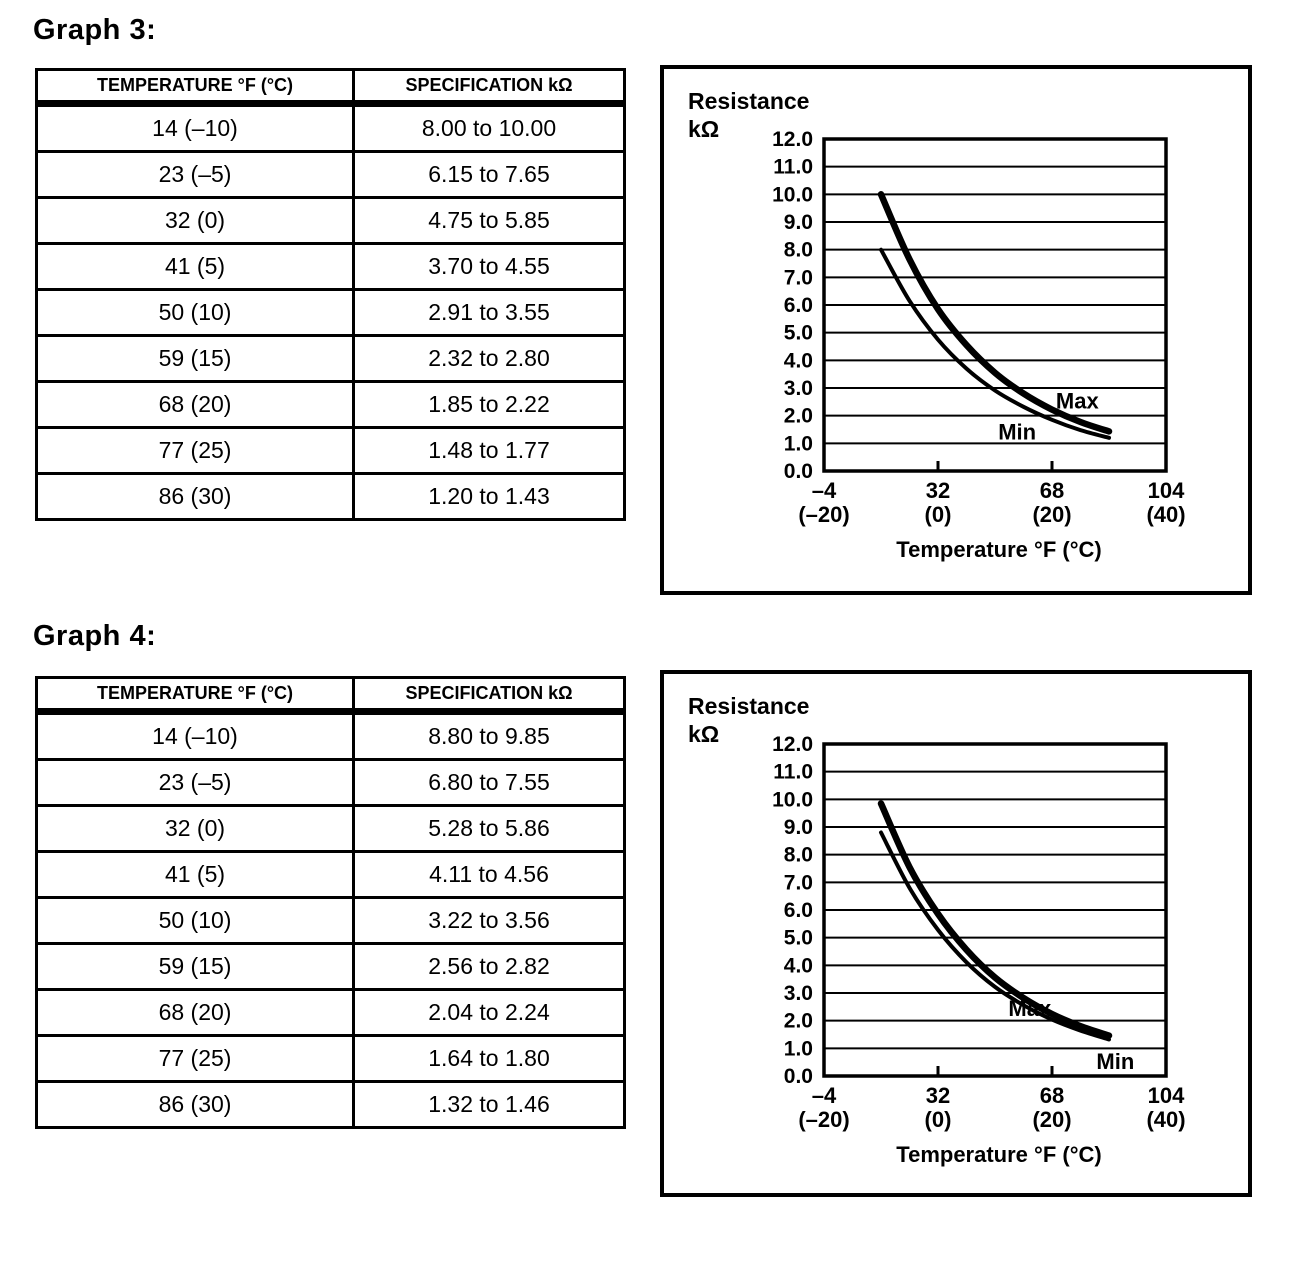 Image resolution: width=1312 pixels, height=1270 pixels. Describe the element at coordinates (489, 920) in the screenshot. I see `specification-cell: 3.22 to 3.56` at that location.